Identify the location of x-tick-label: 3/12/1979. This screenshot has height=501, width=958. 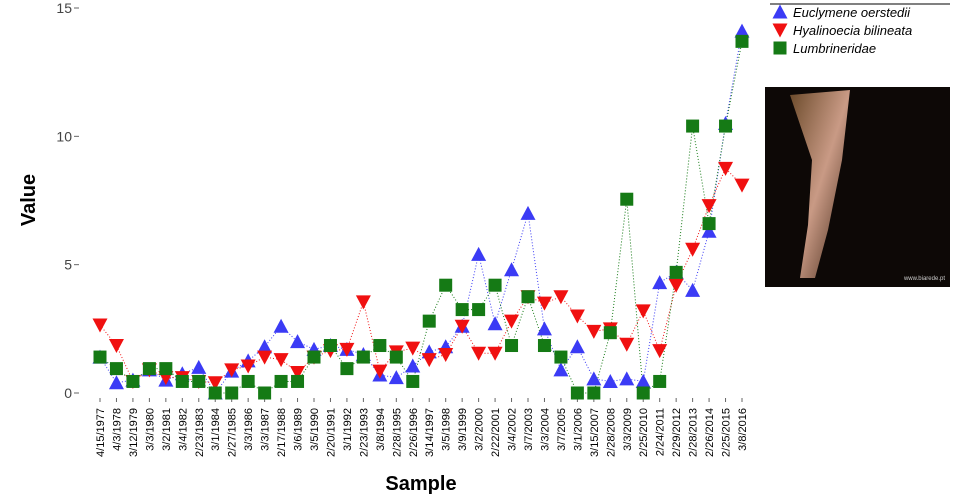
(134, 432).